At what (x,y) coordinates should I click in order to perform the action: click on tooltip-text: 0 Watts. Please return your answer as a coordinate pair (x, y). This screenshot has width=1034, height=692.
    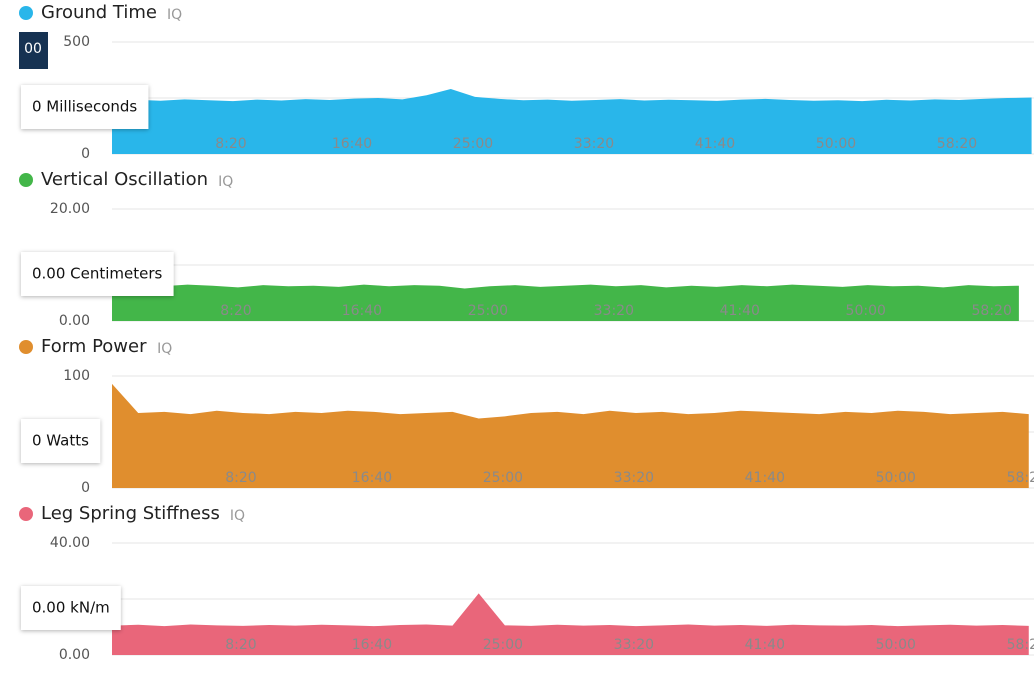
    Looking at the image, I should click on (60, 441).